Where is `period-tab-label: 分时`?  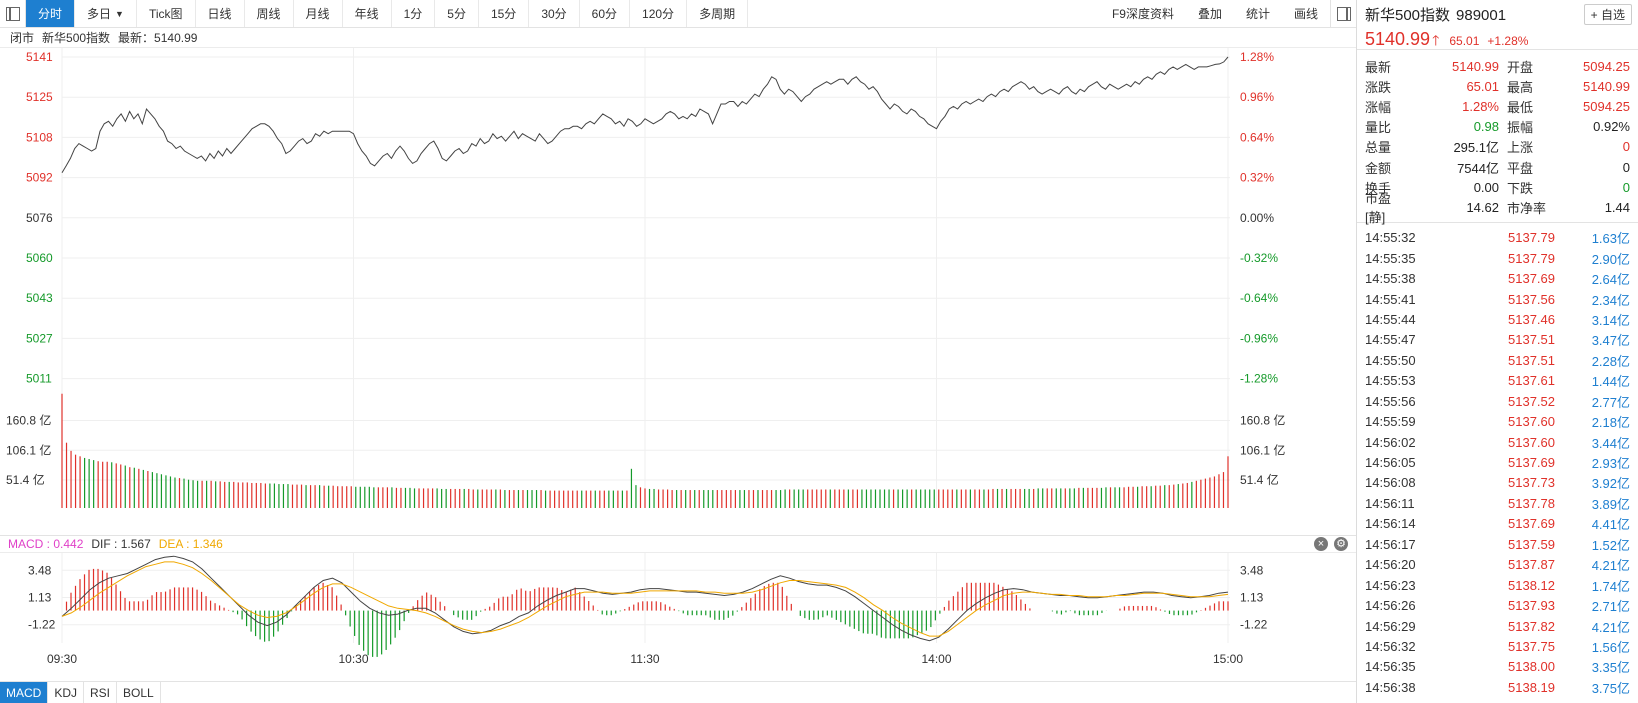
period-tab-label: 分时 is located at coordinates (50, 14).